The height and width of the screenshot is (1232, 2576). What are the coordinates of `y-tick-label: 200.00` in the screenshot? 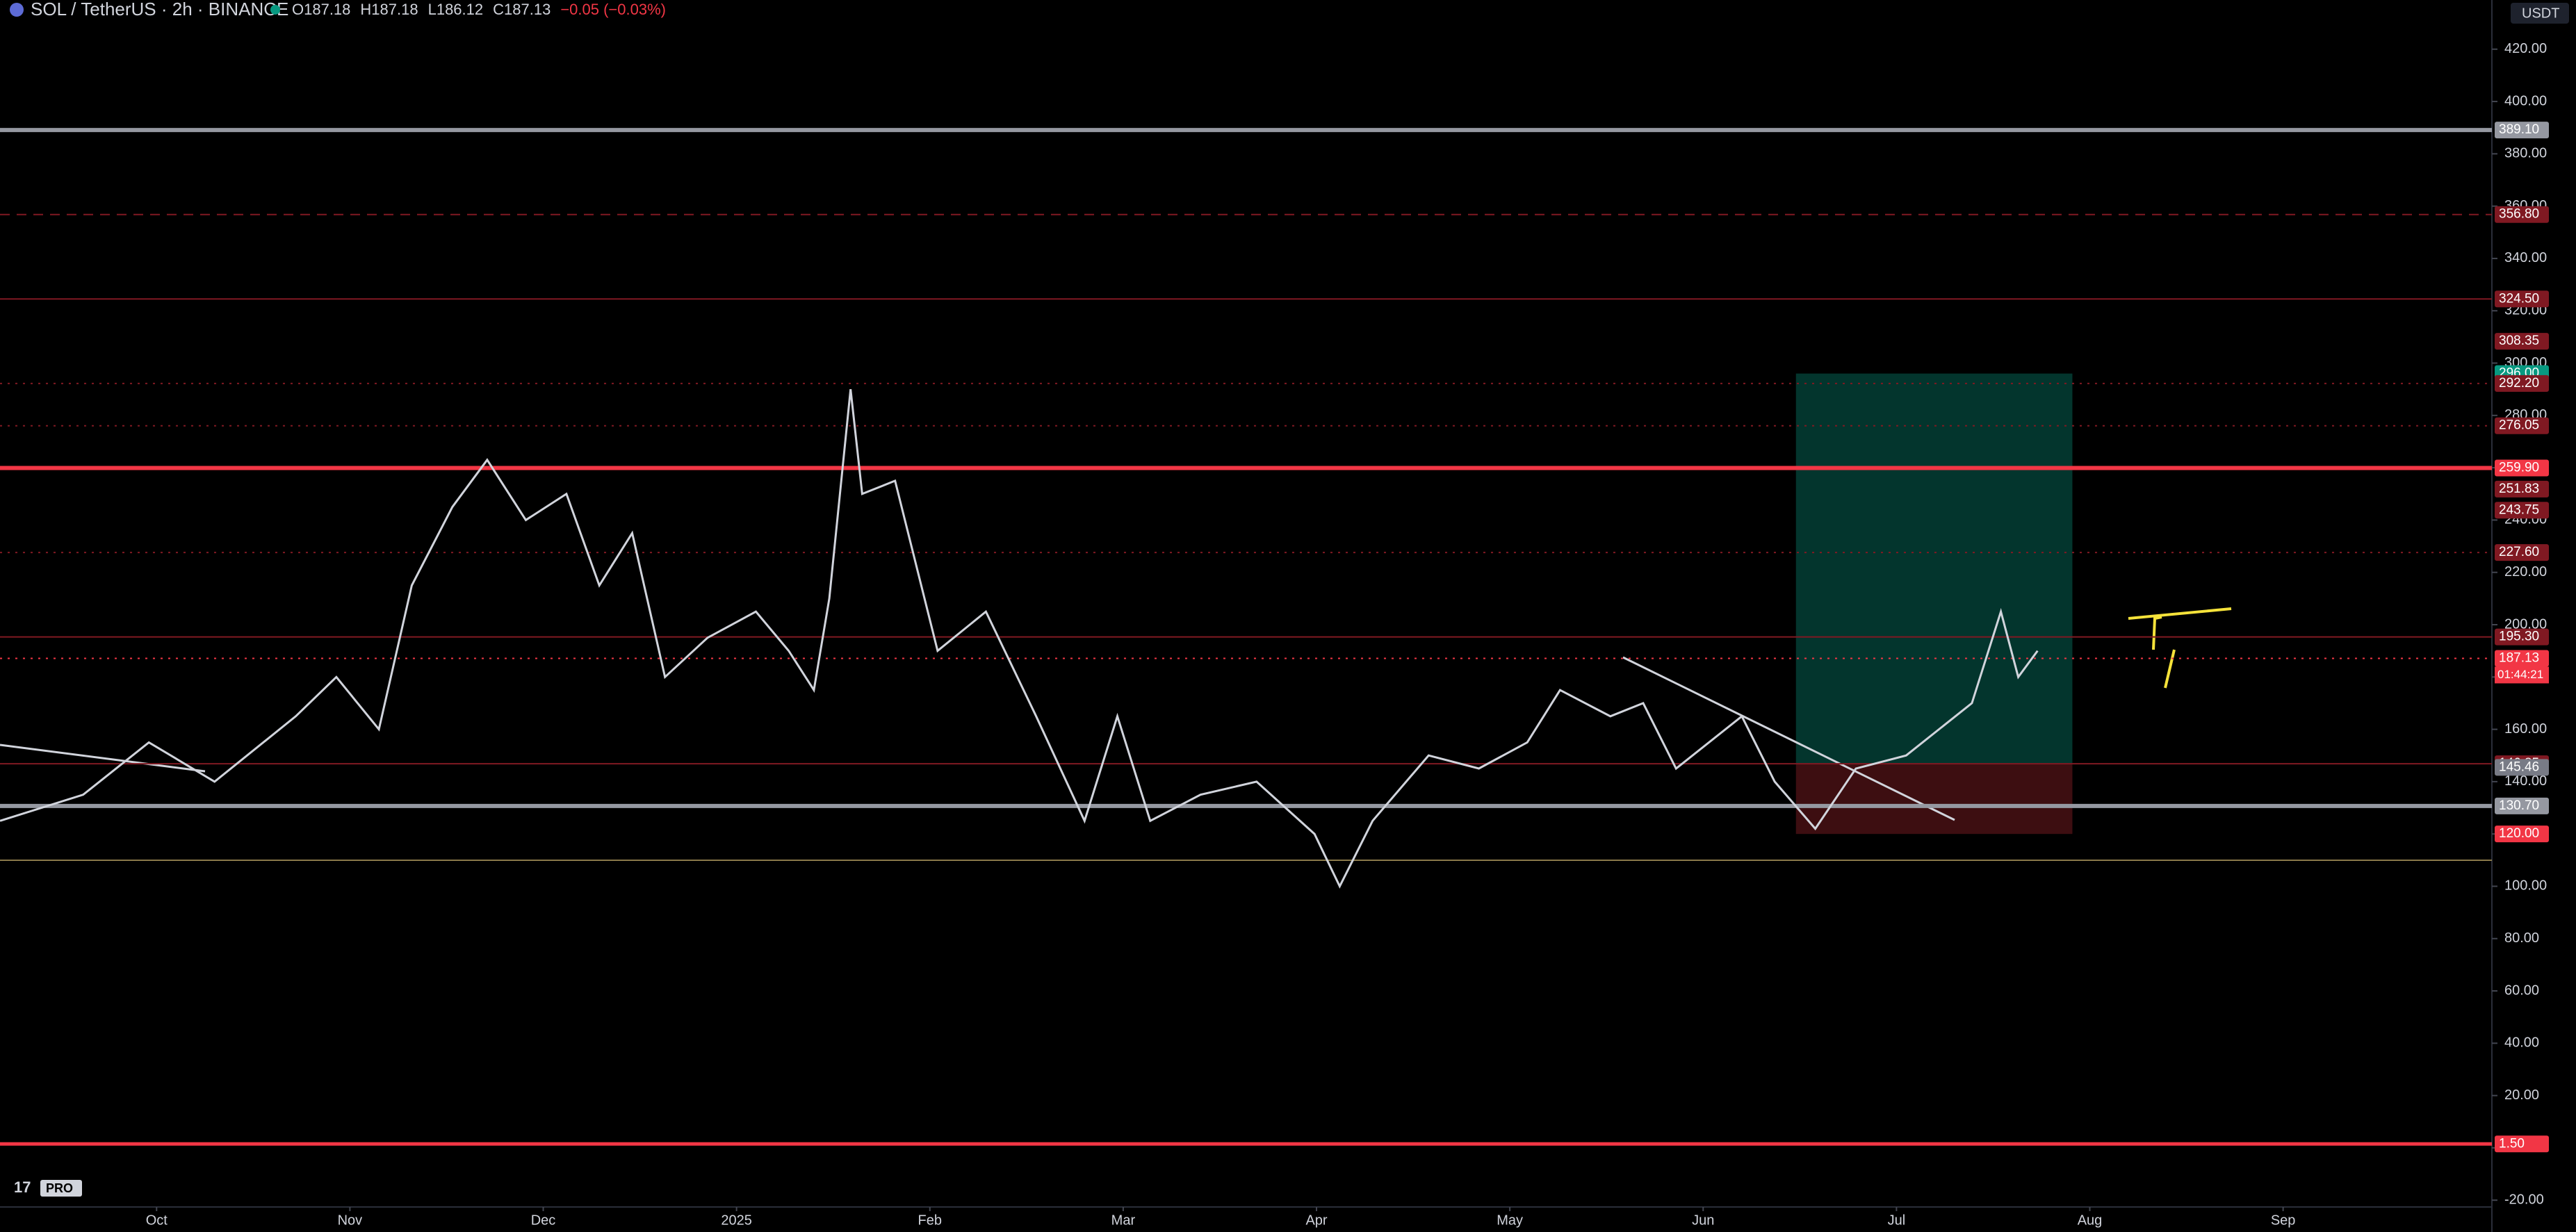 It's located at (2525, 624).